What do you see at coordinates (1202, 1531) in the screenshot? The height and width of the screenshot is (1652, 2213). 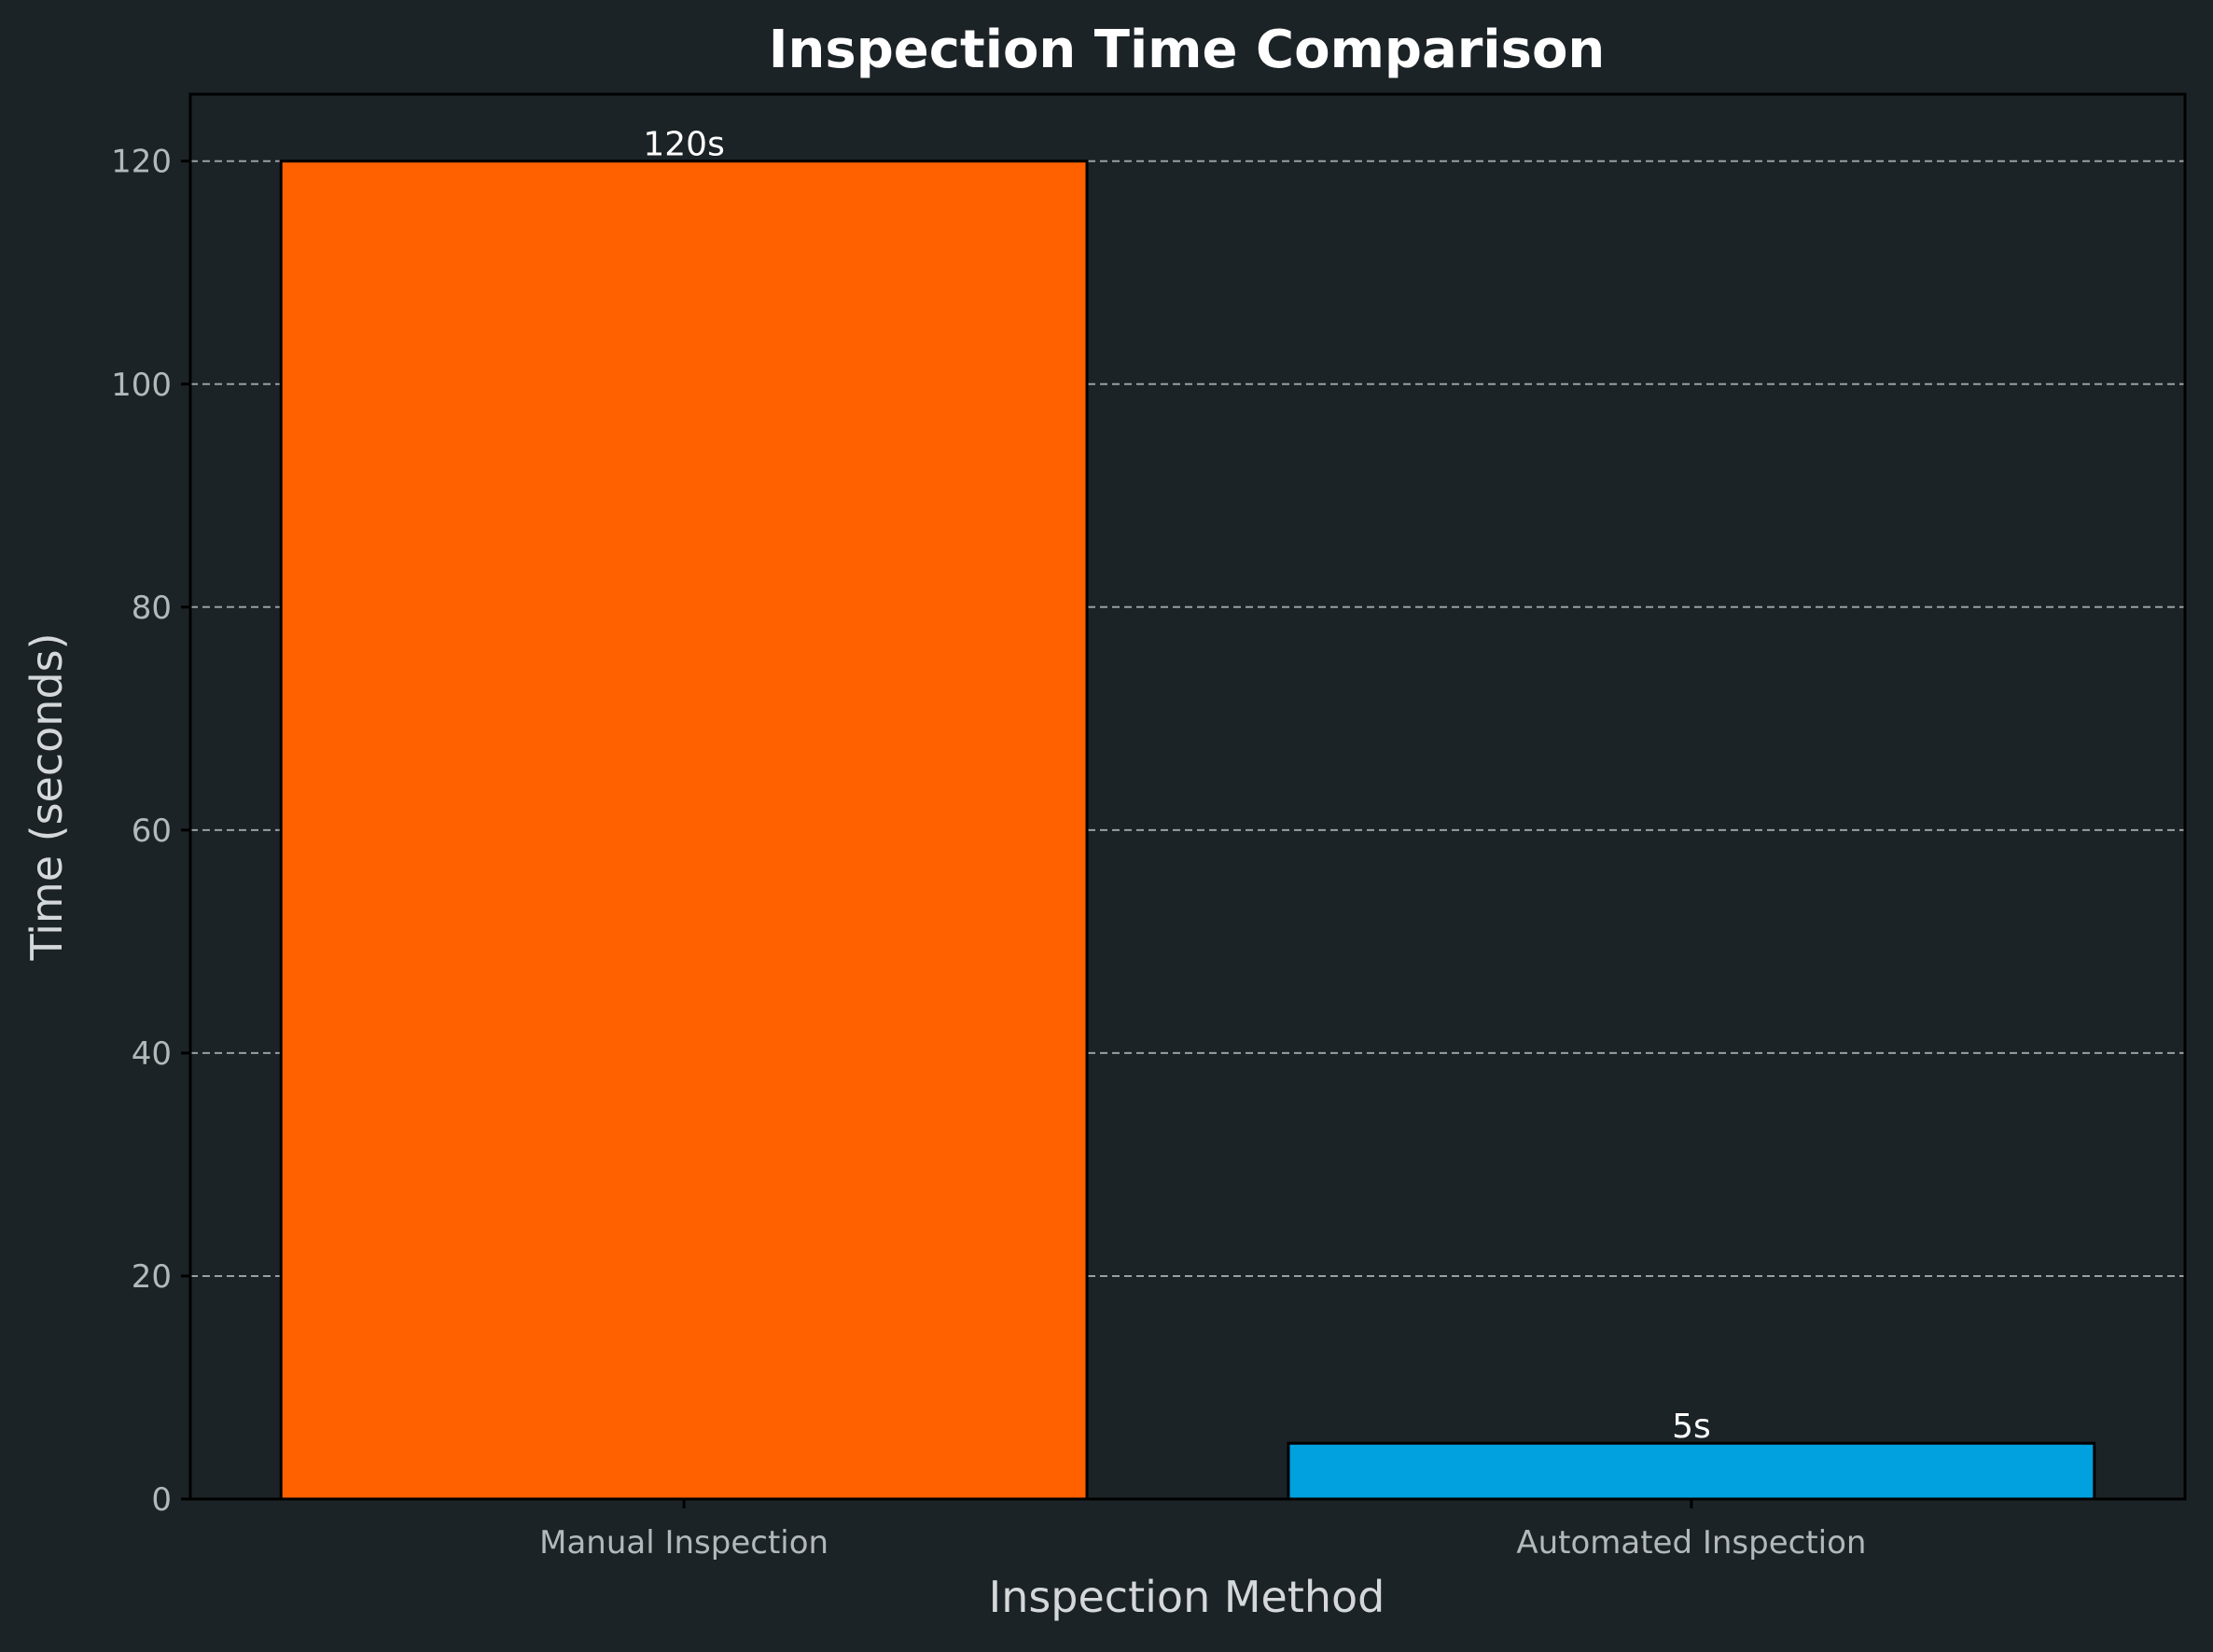 I see `x-axis-ticks: Manual Inspection Automated Inspection` at bounding box center [1202, 1531].